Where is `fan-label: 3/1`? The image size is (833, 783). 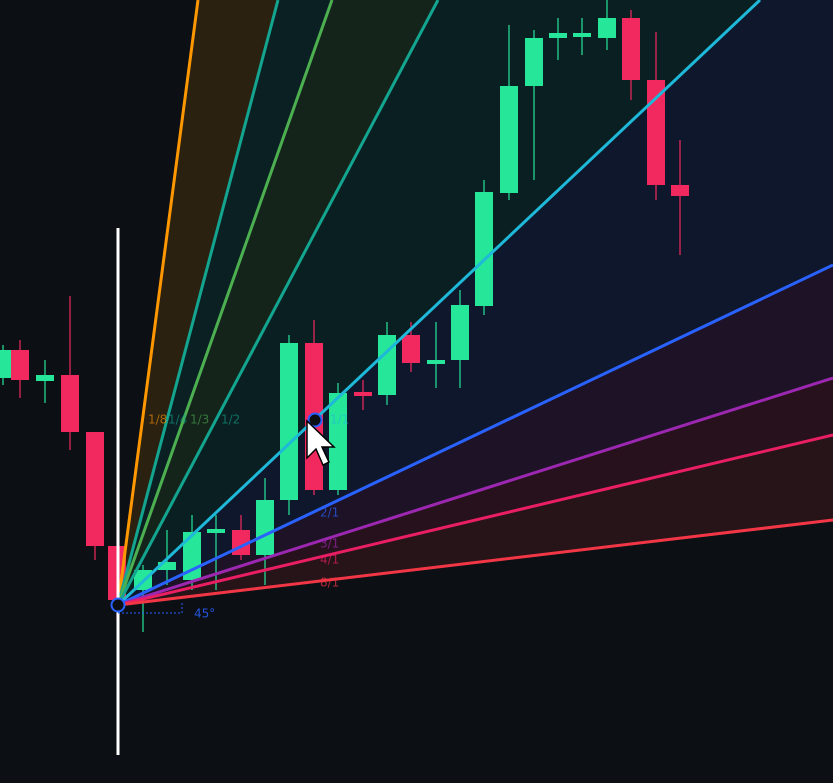
fan-label: 3/1 is located at coordinates (329, 544).